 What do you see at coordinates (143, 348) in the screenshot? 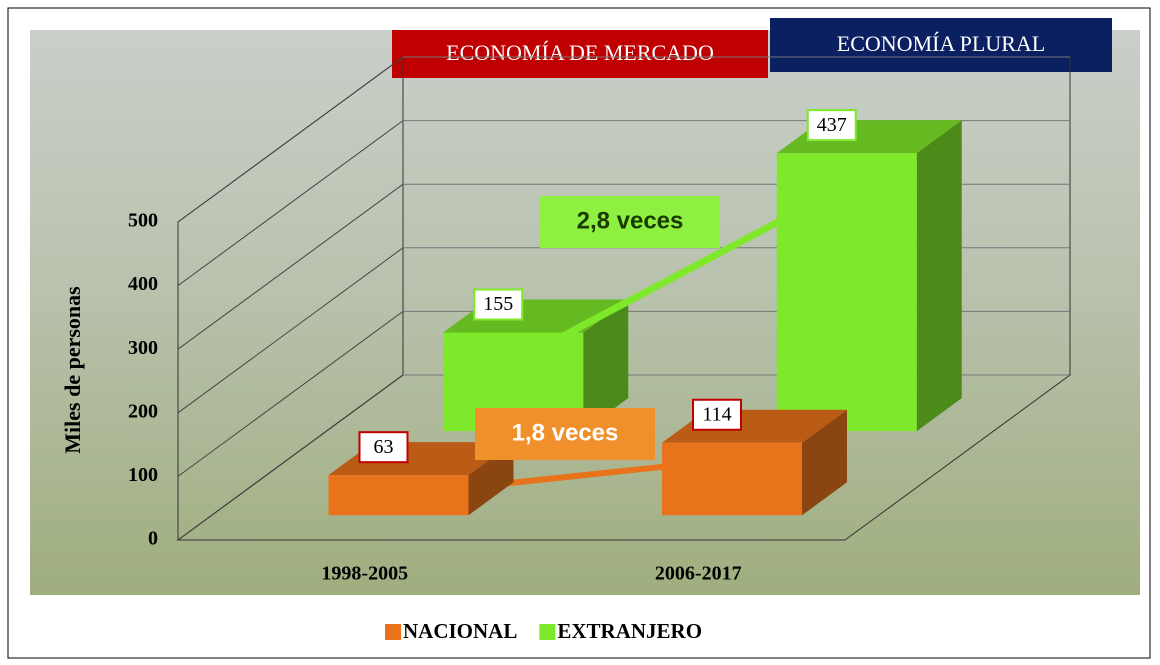
I see `y-tick-label: 300` at bounding box center [143, 348].